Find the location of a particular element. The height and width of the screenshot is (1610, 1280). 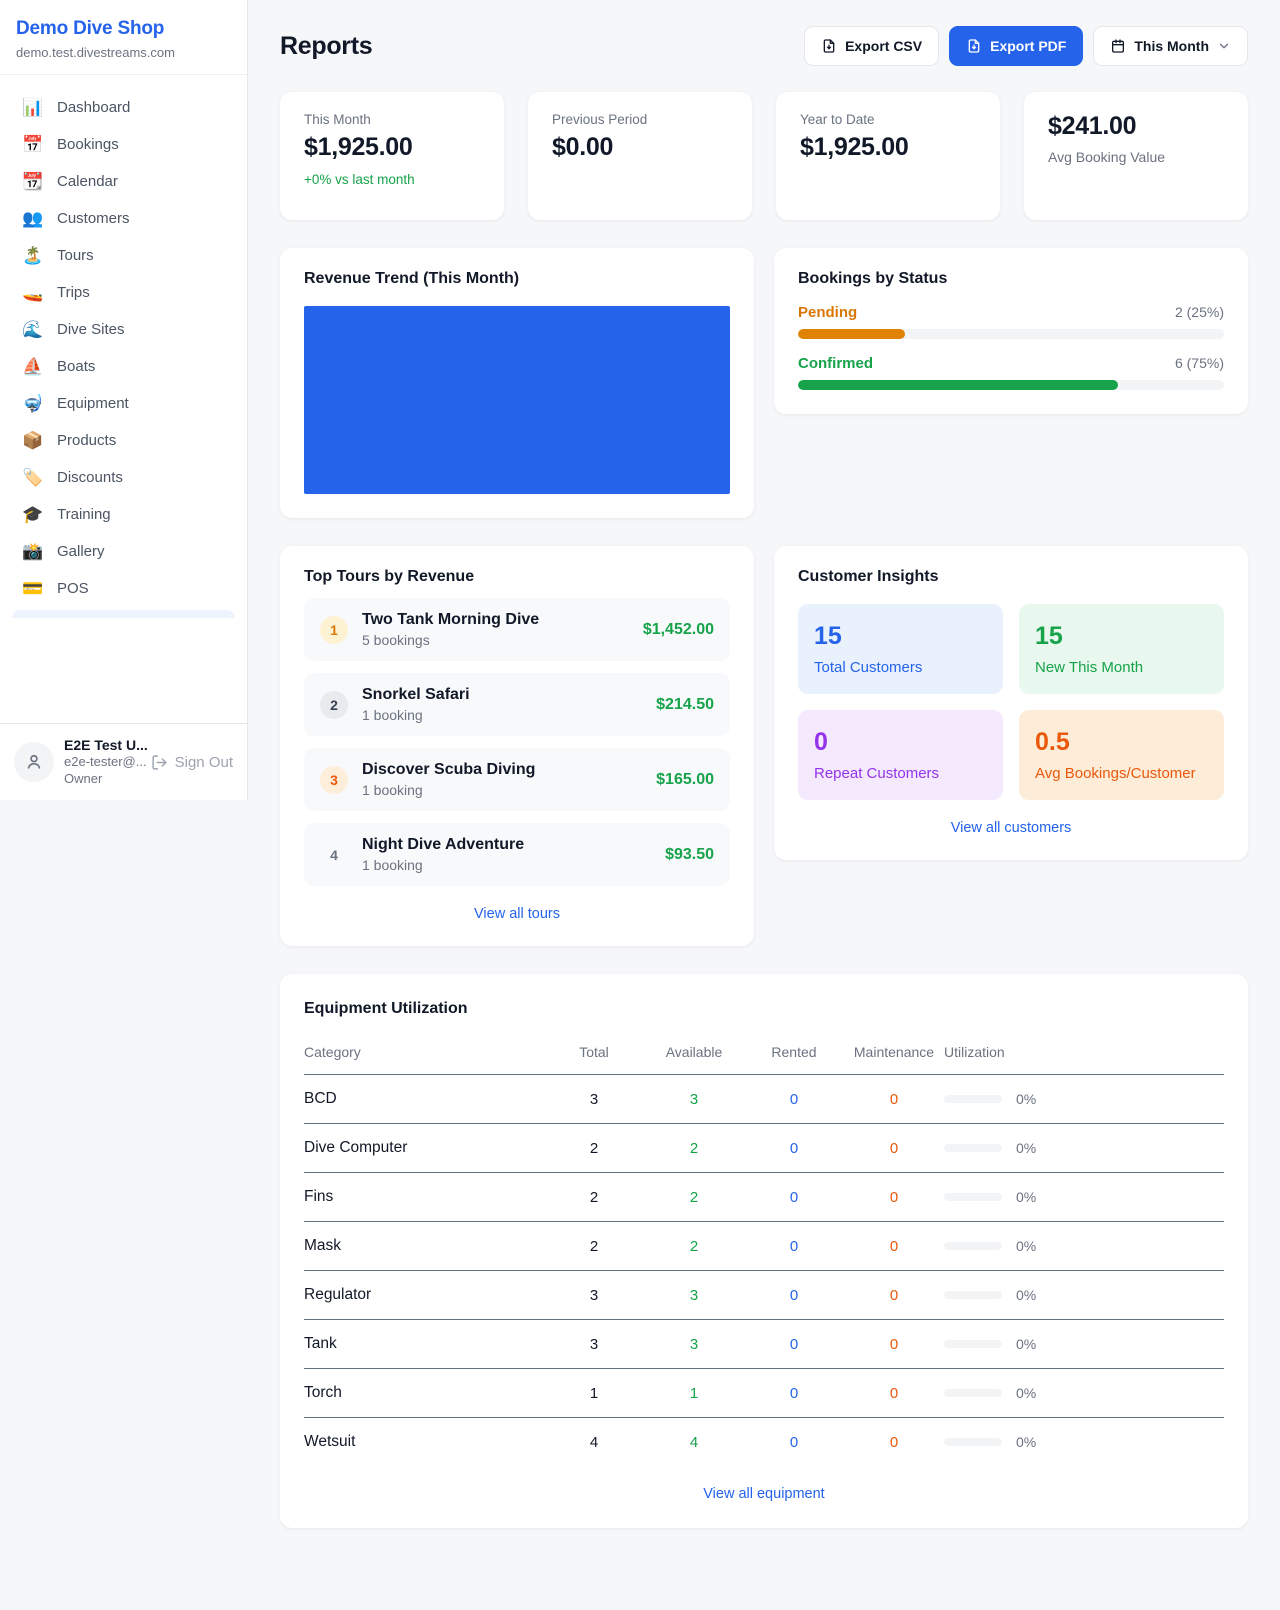

header-actions: Export CSV Export PDF This Month is located at coordinates (1026, 46).